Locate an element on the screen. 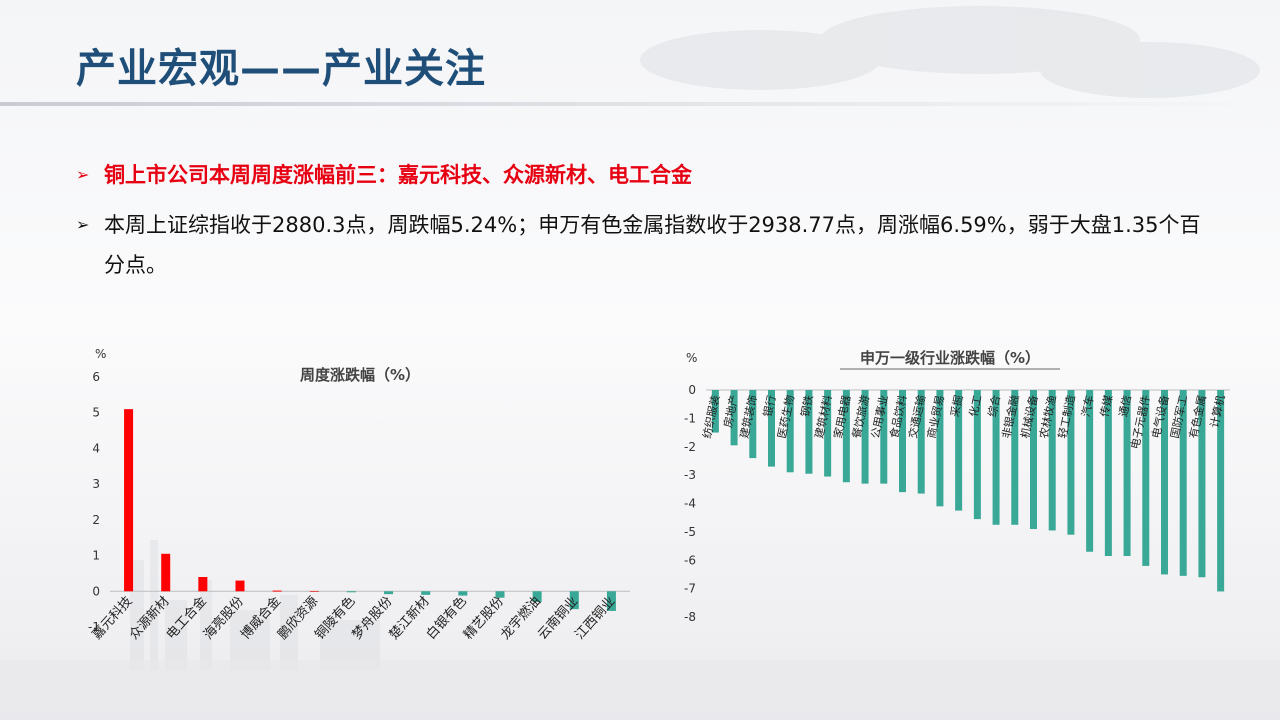  x-tick-label: 传媒 is located at coordinates (1106, 406).